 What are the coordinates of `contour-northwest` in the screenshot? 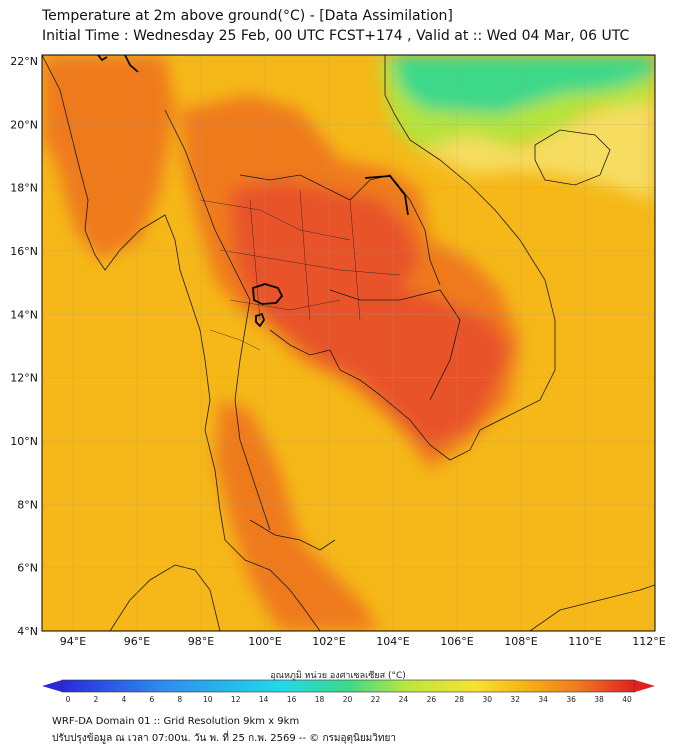 It's located at (131, 64).